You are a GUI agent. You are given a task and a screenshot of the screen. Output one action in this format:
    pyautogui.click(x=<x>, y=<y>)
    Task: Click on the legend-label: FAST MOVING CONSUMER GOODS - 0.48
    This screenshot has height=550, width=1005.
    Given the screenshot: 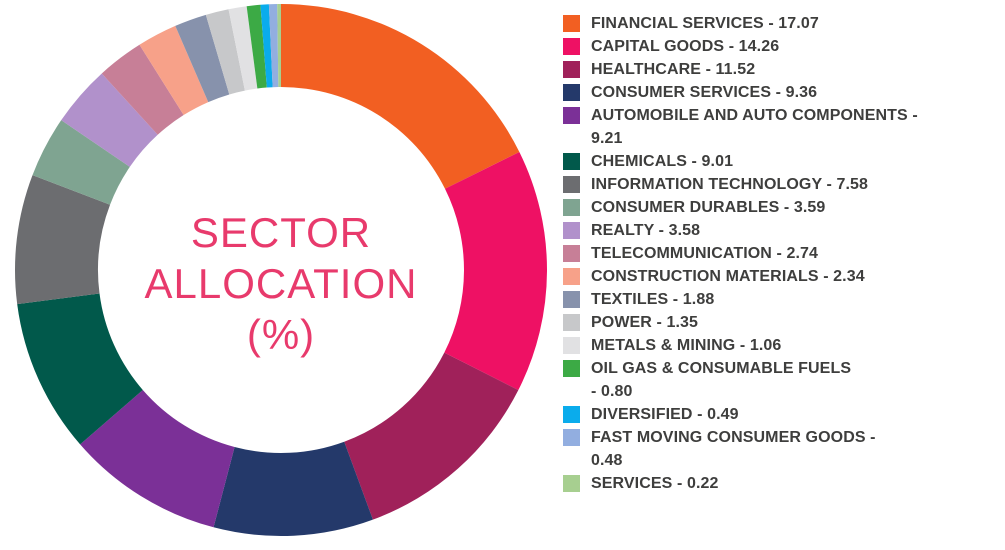 What is the action you would take?
    pyautogui.click(x=733, y=449)
    